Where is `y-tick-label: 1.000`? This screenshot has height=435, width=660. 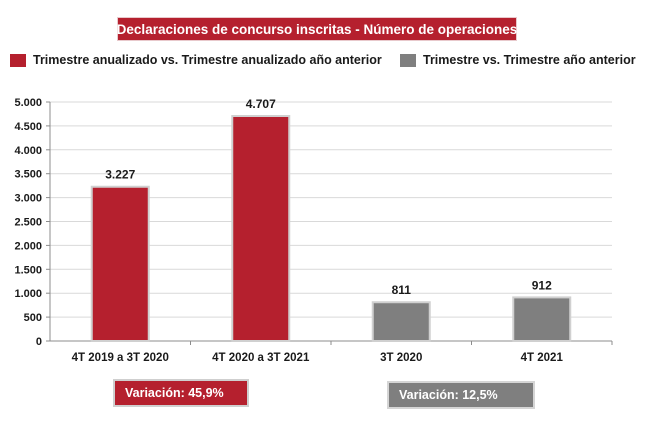 y-tick-label: 1.000 is located at coordinates (28, 294).